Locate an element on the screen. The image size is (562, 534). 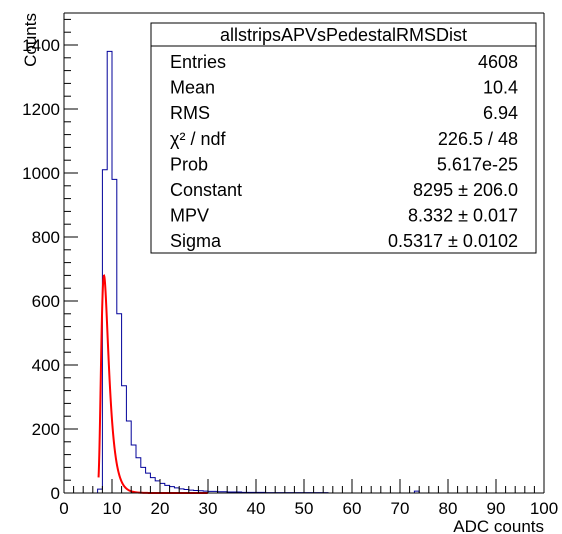
y-tick-label: 1200 is located at coordinates (41, 109).